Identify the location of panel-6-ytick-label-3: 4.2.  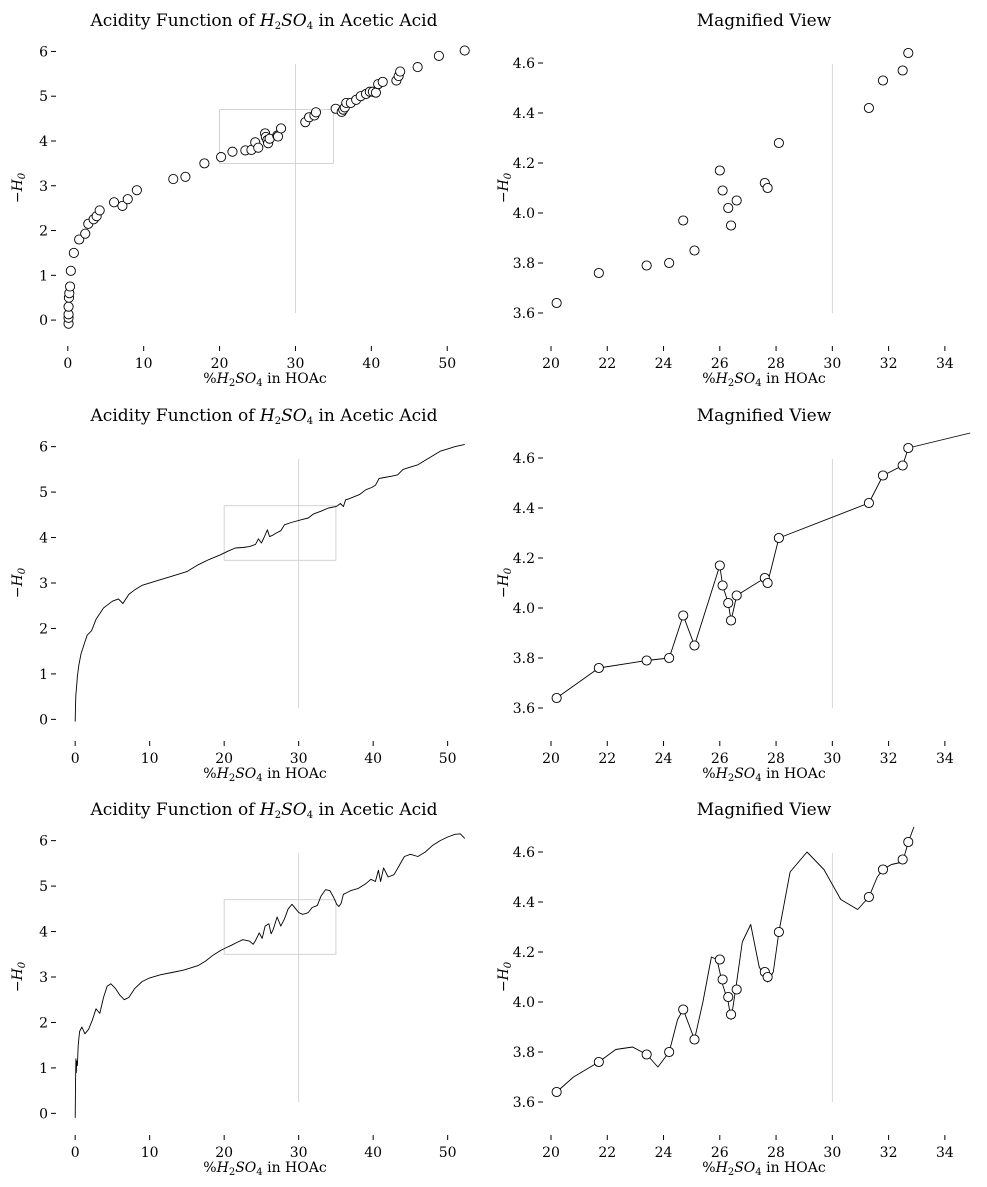
(524, 953).